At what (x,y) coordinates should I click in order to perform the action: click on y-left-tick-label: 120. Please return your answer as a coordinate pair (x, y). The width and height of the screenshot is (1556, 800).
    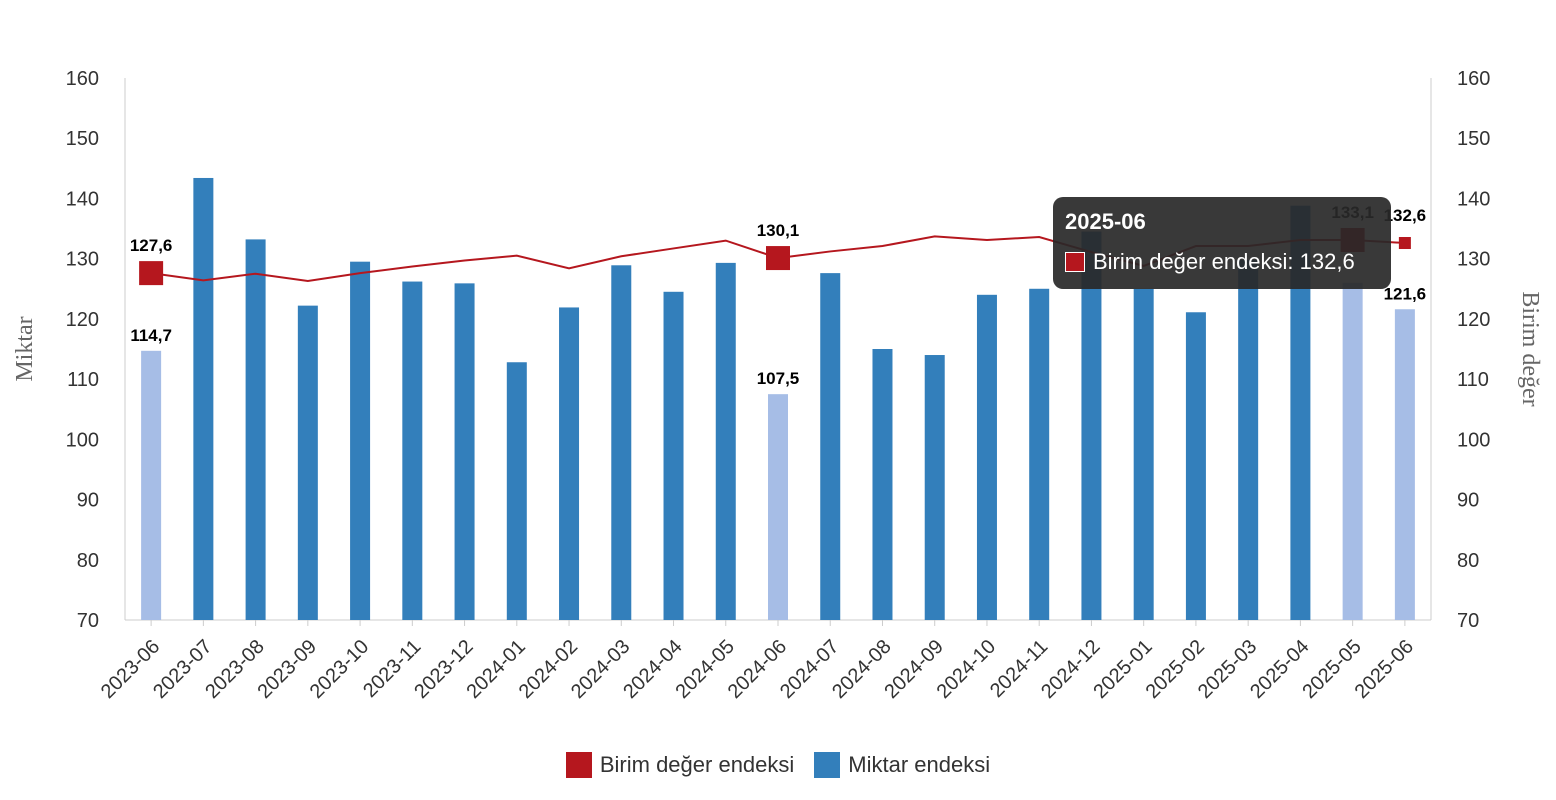
    Looking at the image, I should click on (82, 320).